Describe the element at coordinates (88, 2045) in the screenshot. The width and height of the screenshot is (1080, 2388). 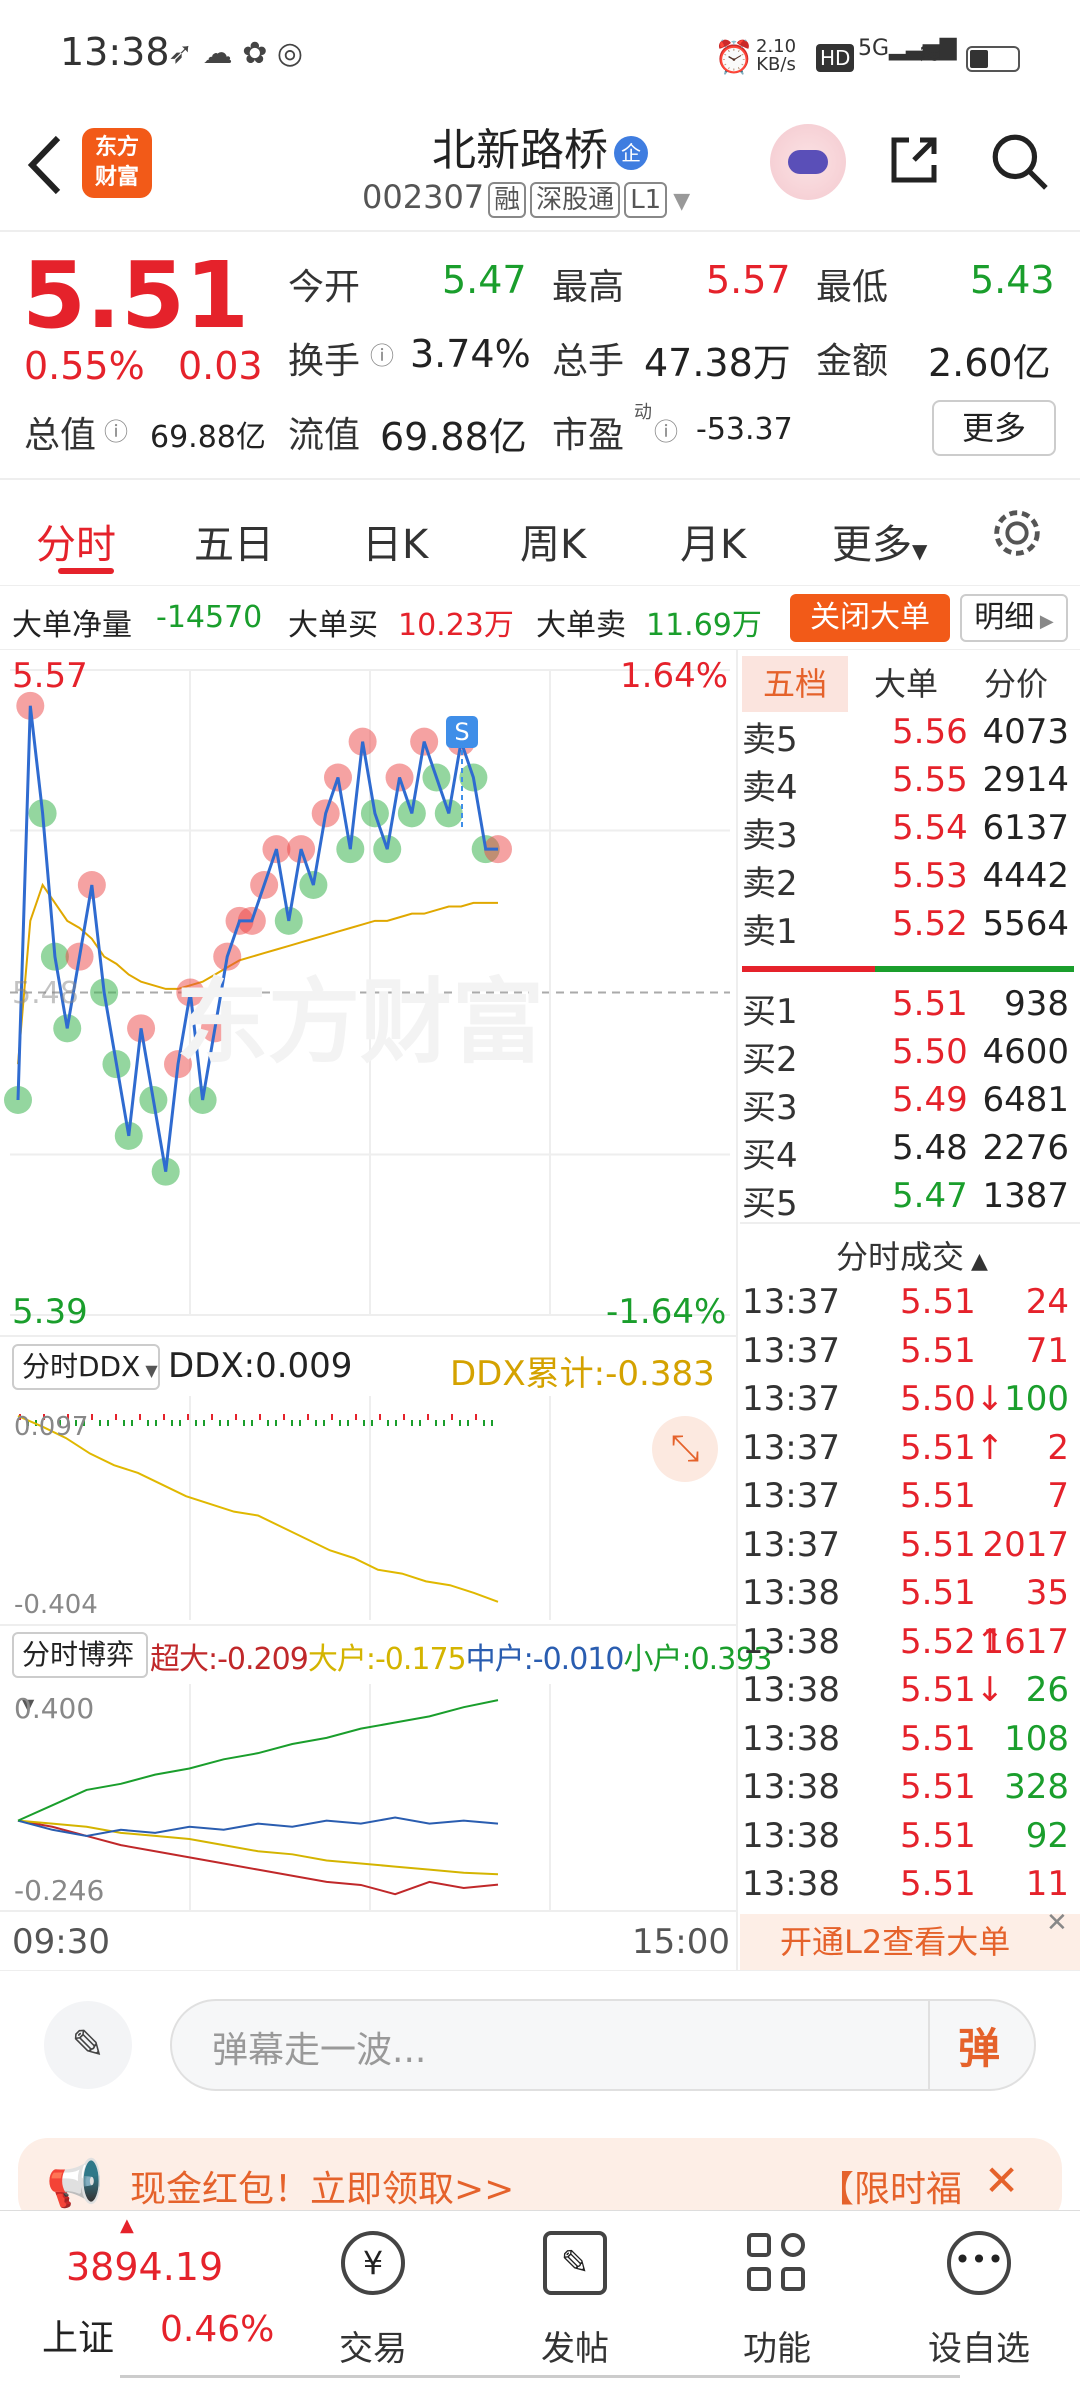
I see `note-icon: ✎` at that location.